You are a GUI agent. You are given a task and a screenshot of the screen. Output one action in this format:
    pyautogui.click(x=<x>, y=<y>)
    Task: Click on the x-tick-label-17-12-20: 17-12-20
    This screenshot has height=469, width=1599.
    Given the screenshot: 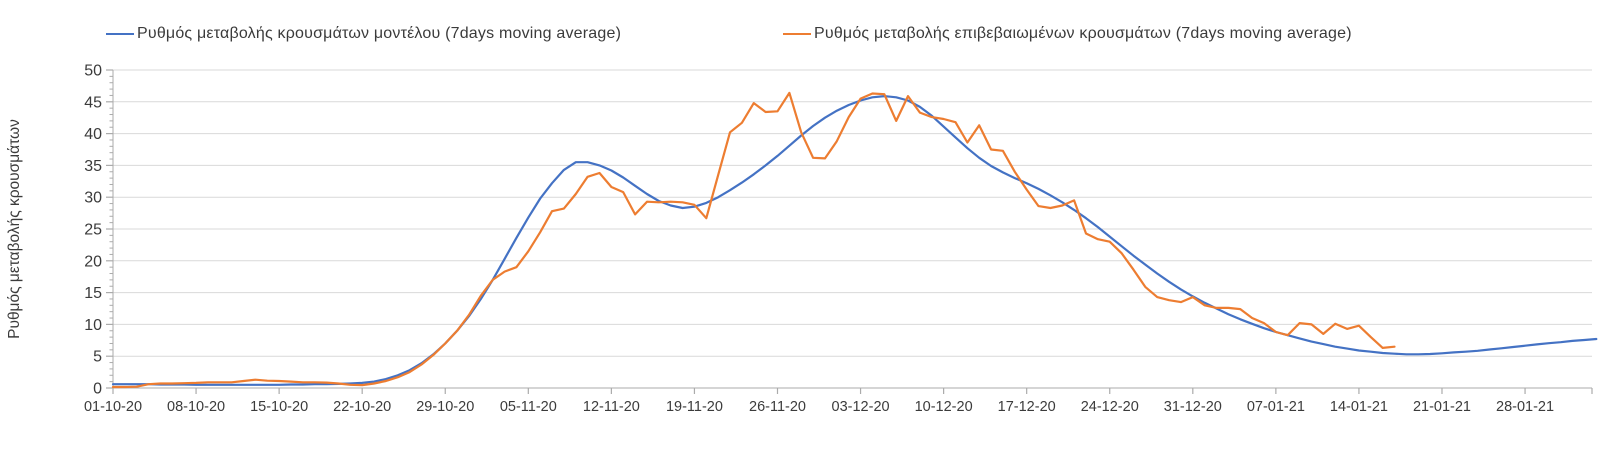 What is the action you would take?
    pyautogui.click(x=1027, y=407)
    